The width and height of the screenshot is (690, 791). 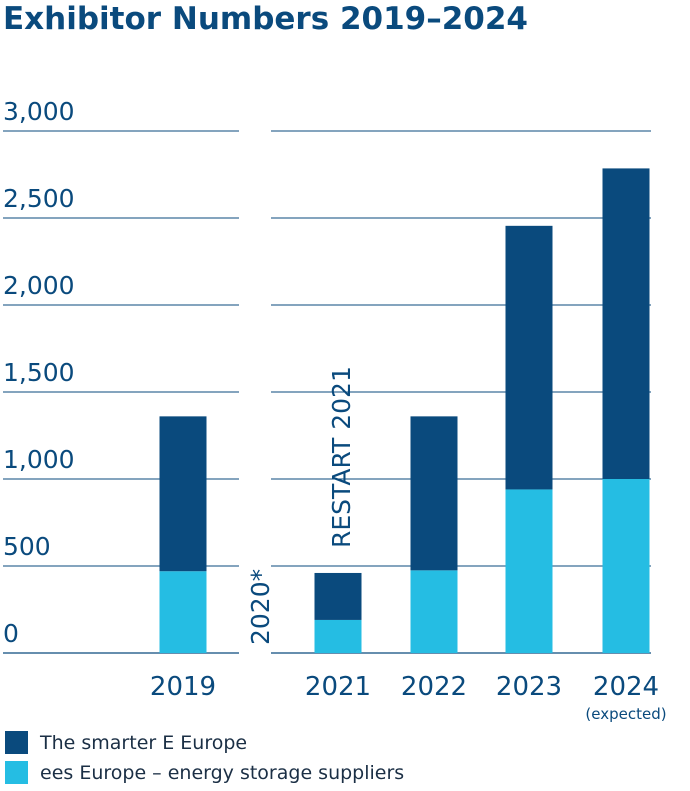 I want to click on legend-swatch-smarter-e, so click(x=16, y=742).